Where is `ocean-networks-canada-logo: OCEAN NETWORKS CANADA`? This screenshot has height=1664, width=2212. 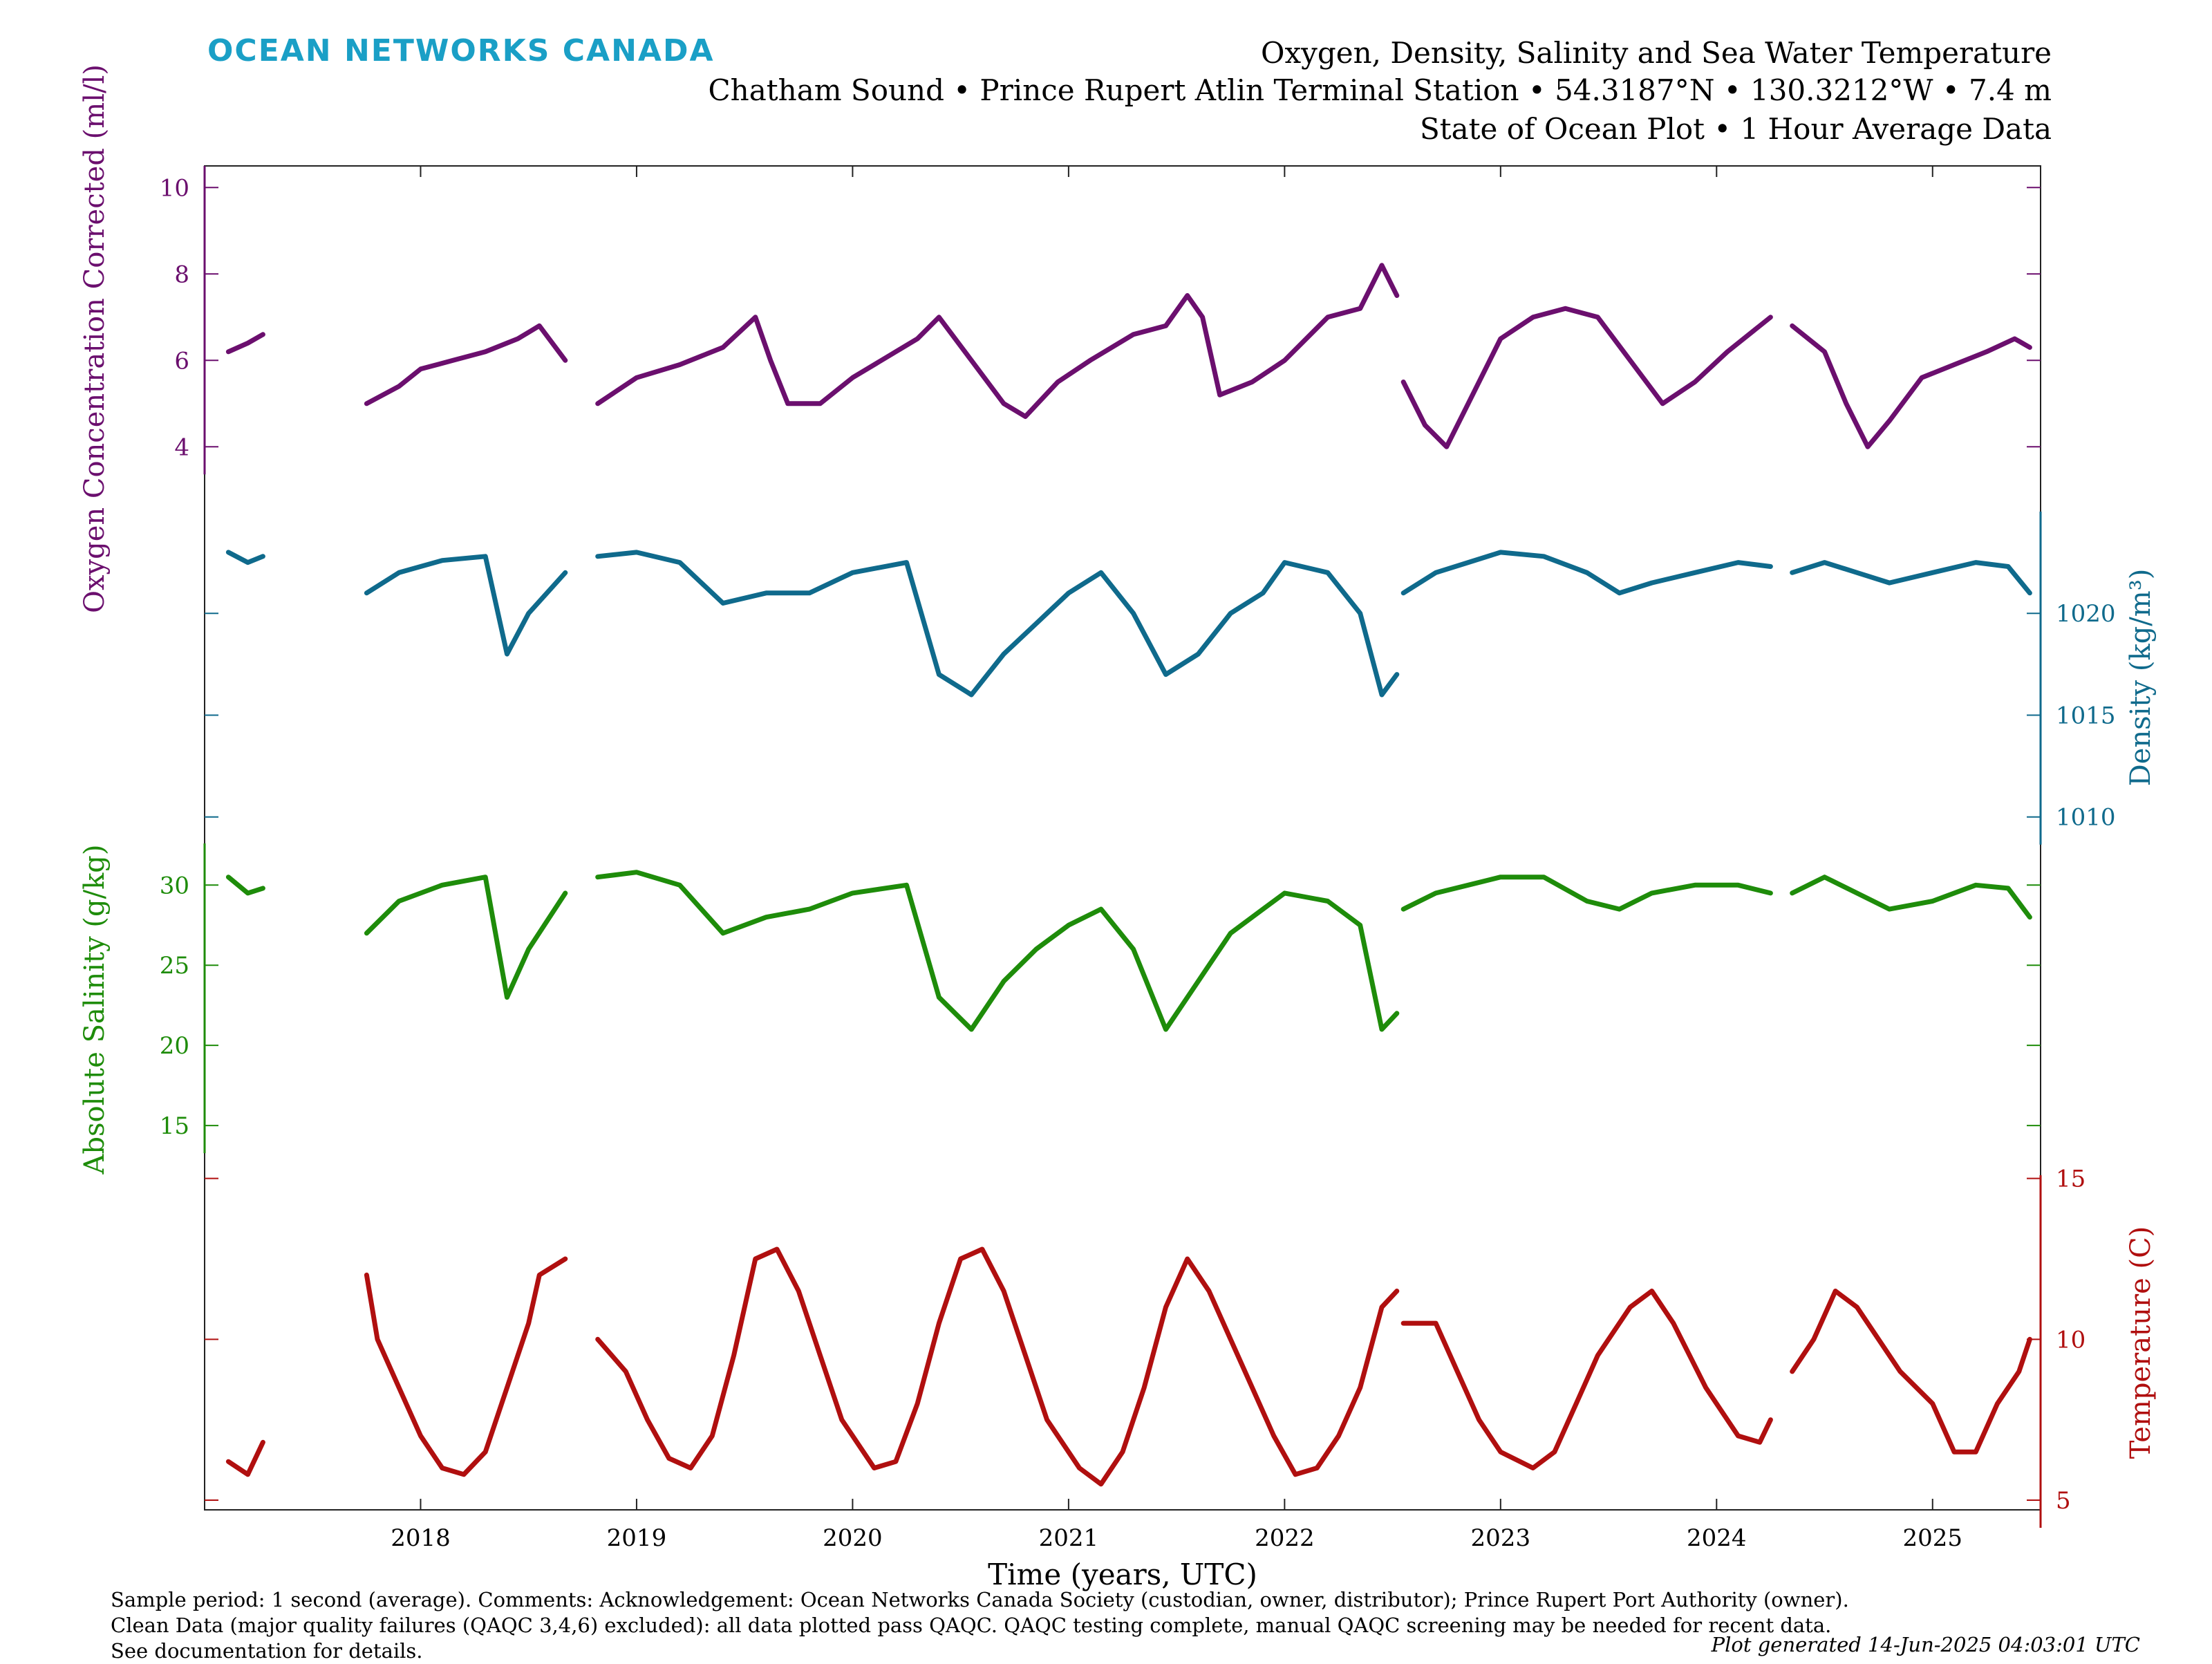
ocean-networks-canada-logo: OCEAN NETWORKS CANADA is located at coordinates (461, 50).